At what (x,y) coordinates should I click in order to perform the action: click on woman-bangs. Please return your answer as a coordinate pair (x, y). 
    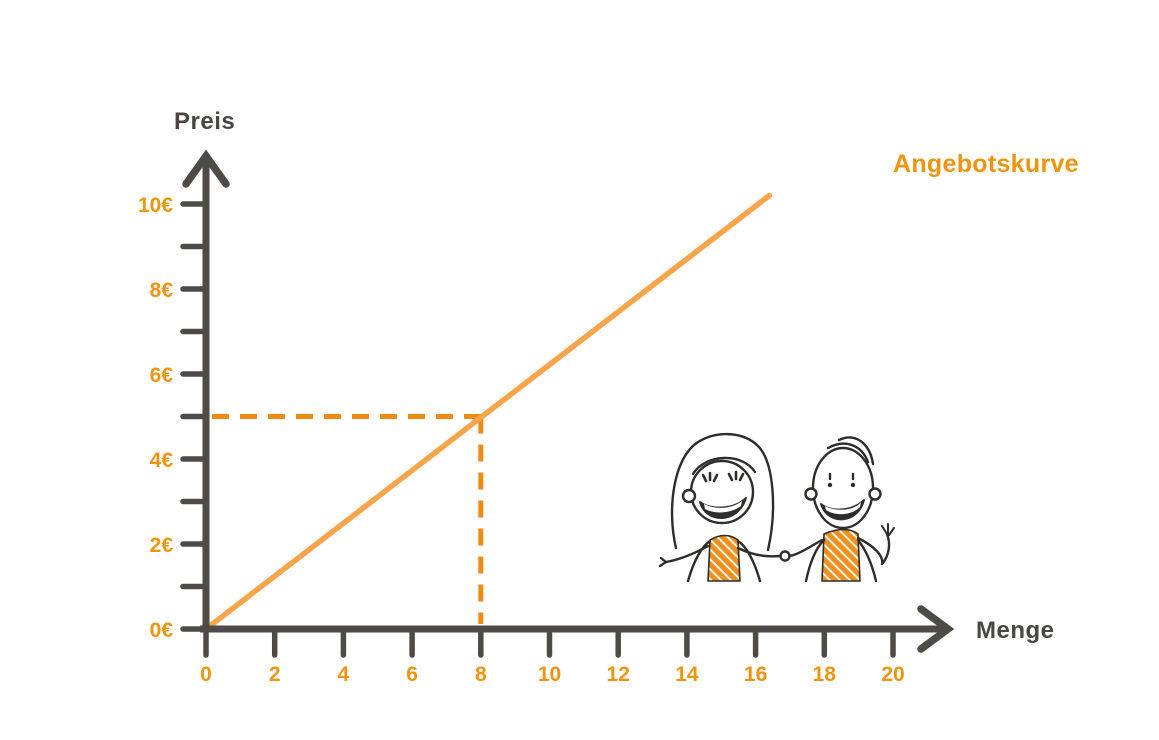
    Looking at the image, I should click on (724, 466).